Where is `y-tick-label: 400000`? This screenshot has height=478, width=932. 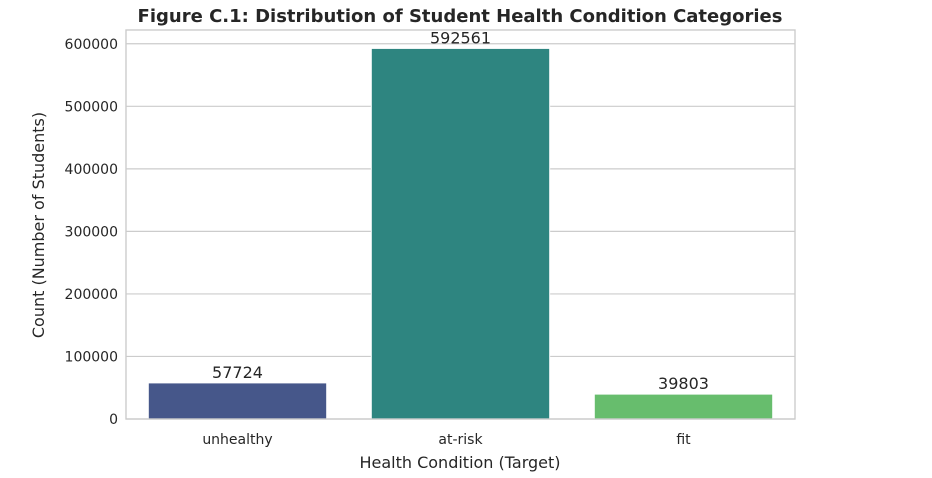
y-tick-label: 400000 is located at coordinates (91, 170).